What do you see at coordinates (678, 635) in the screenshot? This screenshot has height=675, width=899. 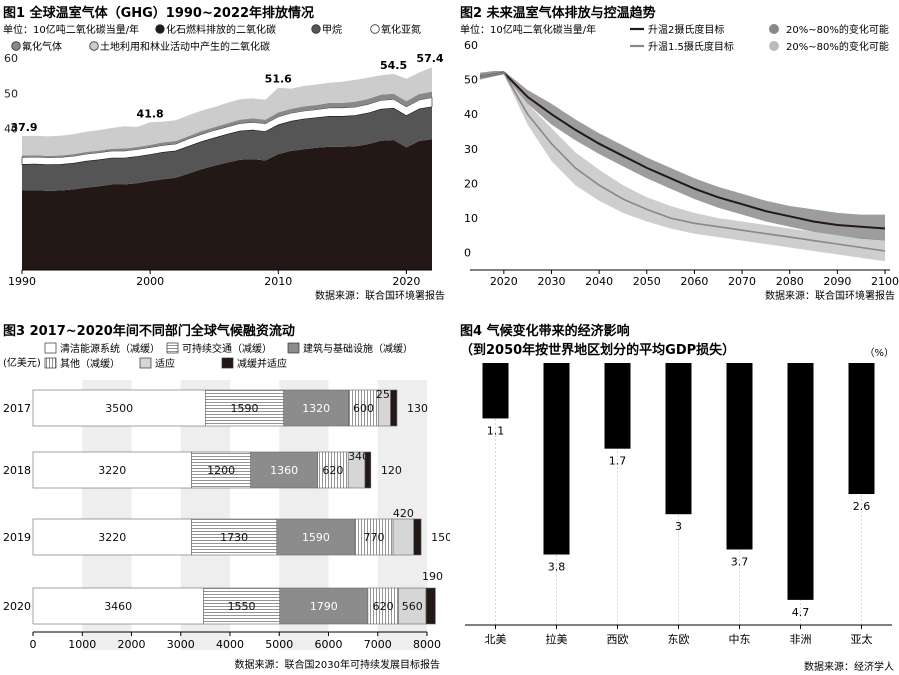 I see `chart4-axes: 北美 拉美 西欧 东欧 中东 非洲 亚太` at bounding box center [678, 635].